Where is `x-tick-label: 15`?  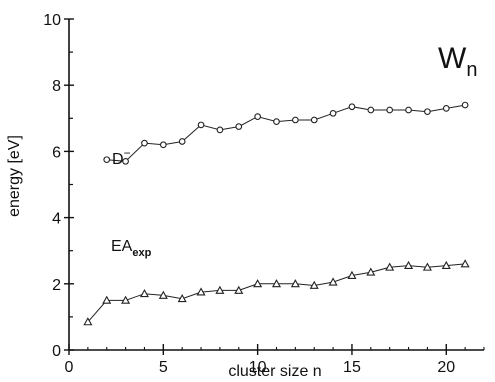 x-tick-label: 15 is located at coordinates (352, 367).